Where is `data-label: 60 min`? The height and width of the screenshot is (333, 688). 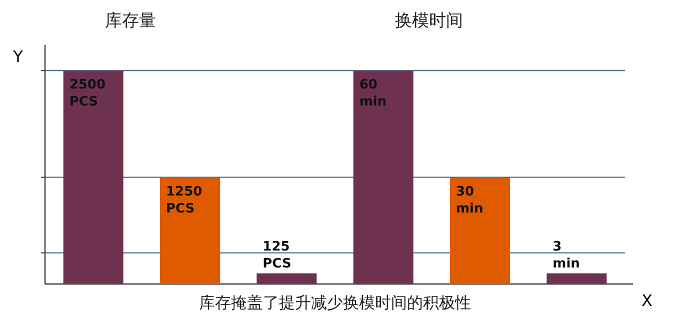
data-label: 60 min is located at coordinates (373, 94).